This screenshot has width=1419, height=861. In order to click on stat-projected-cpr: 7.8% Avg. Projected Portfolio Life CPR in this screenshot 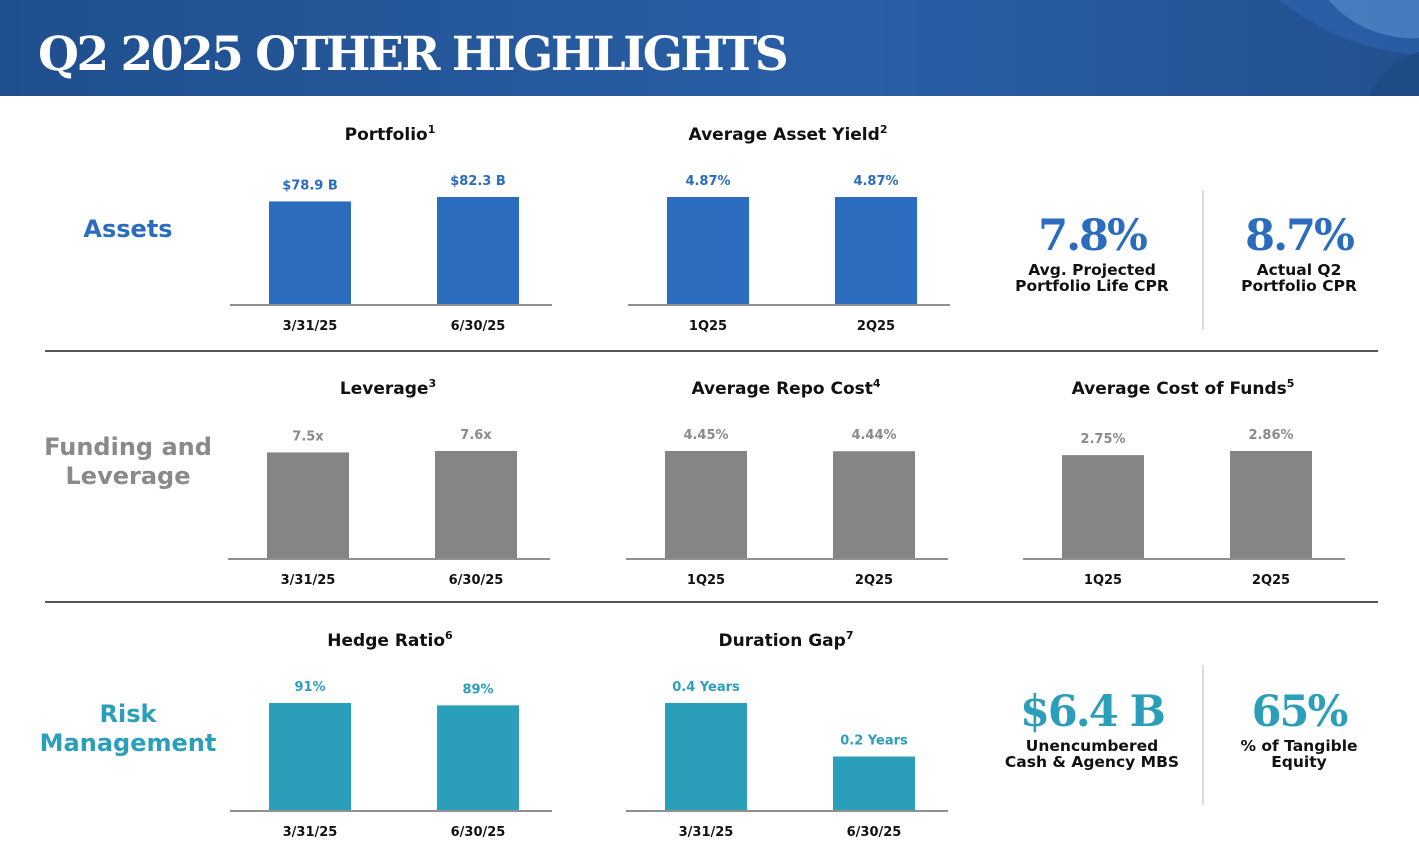, I will do `click(1092, 253)`.